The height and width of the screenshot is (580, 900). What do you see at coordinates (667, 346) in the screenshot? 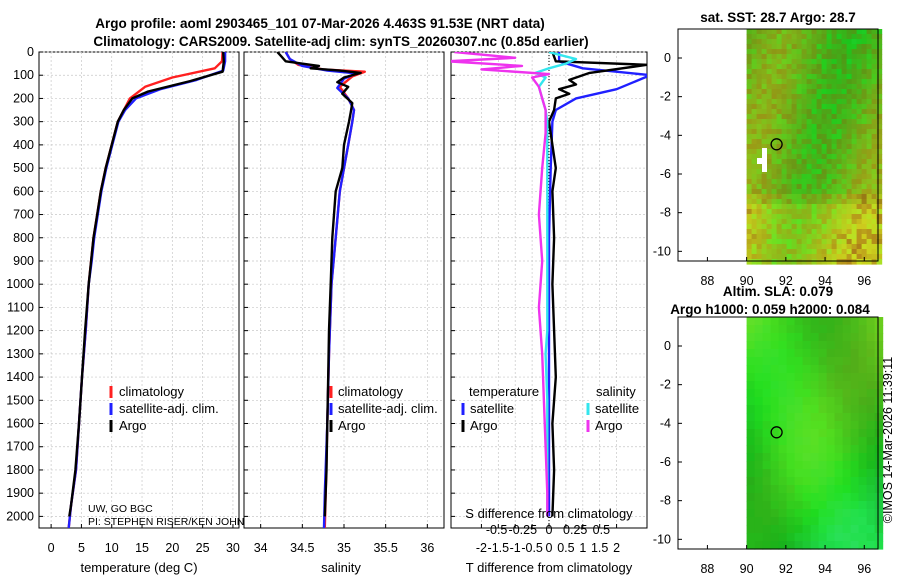
I see `map-lat-tick-label: 0` at bounding box center [667, 346].